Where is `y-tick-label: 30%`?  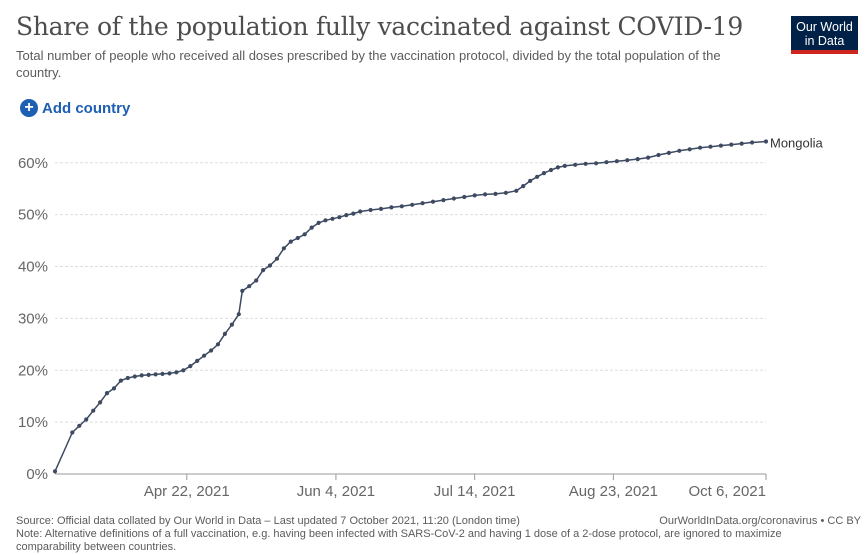 y-tick-label: 30% is located at coordinates (33, 318).